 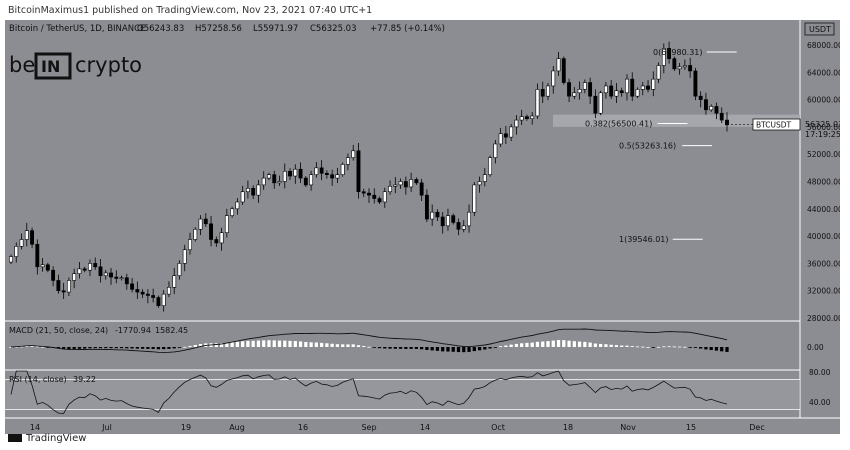 What do you see at coordinates (823, 127) in the screenshot?
I see `price-tick-label: 56000.00` at bounding box center [823, 127].